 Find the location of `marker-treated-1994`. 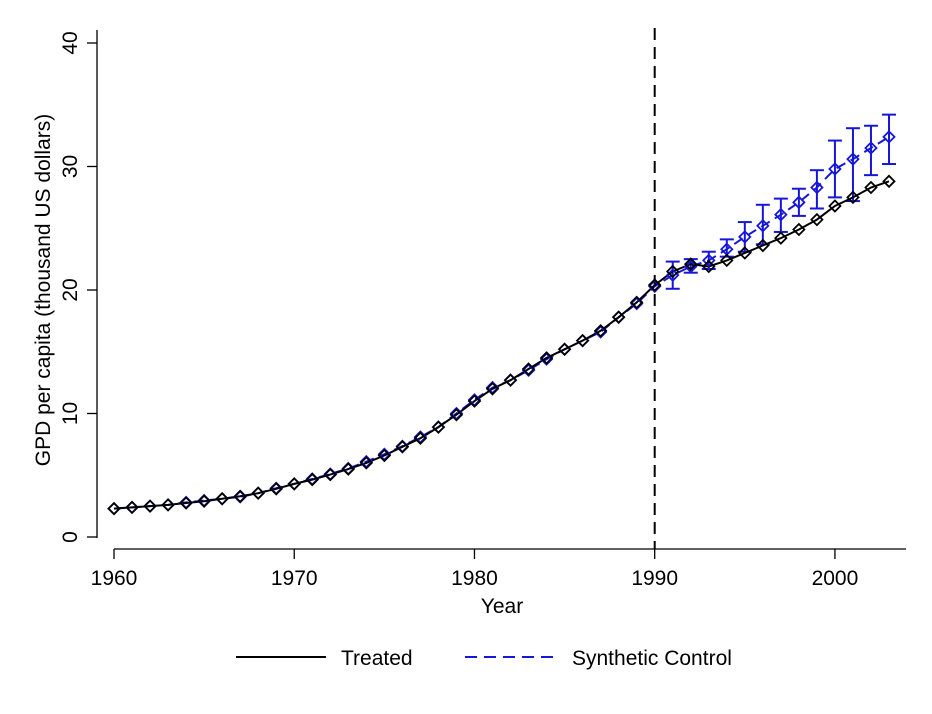

marker-treated-1994 is located at coordinates (727, 260).